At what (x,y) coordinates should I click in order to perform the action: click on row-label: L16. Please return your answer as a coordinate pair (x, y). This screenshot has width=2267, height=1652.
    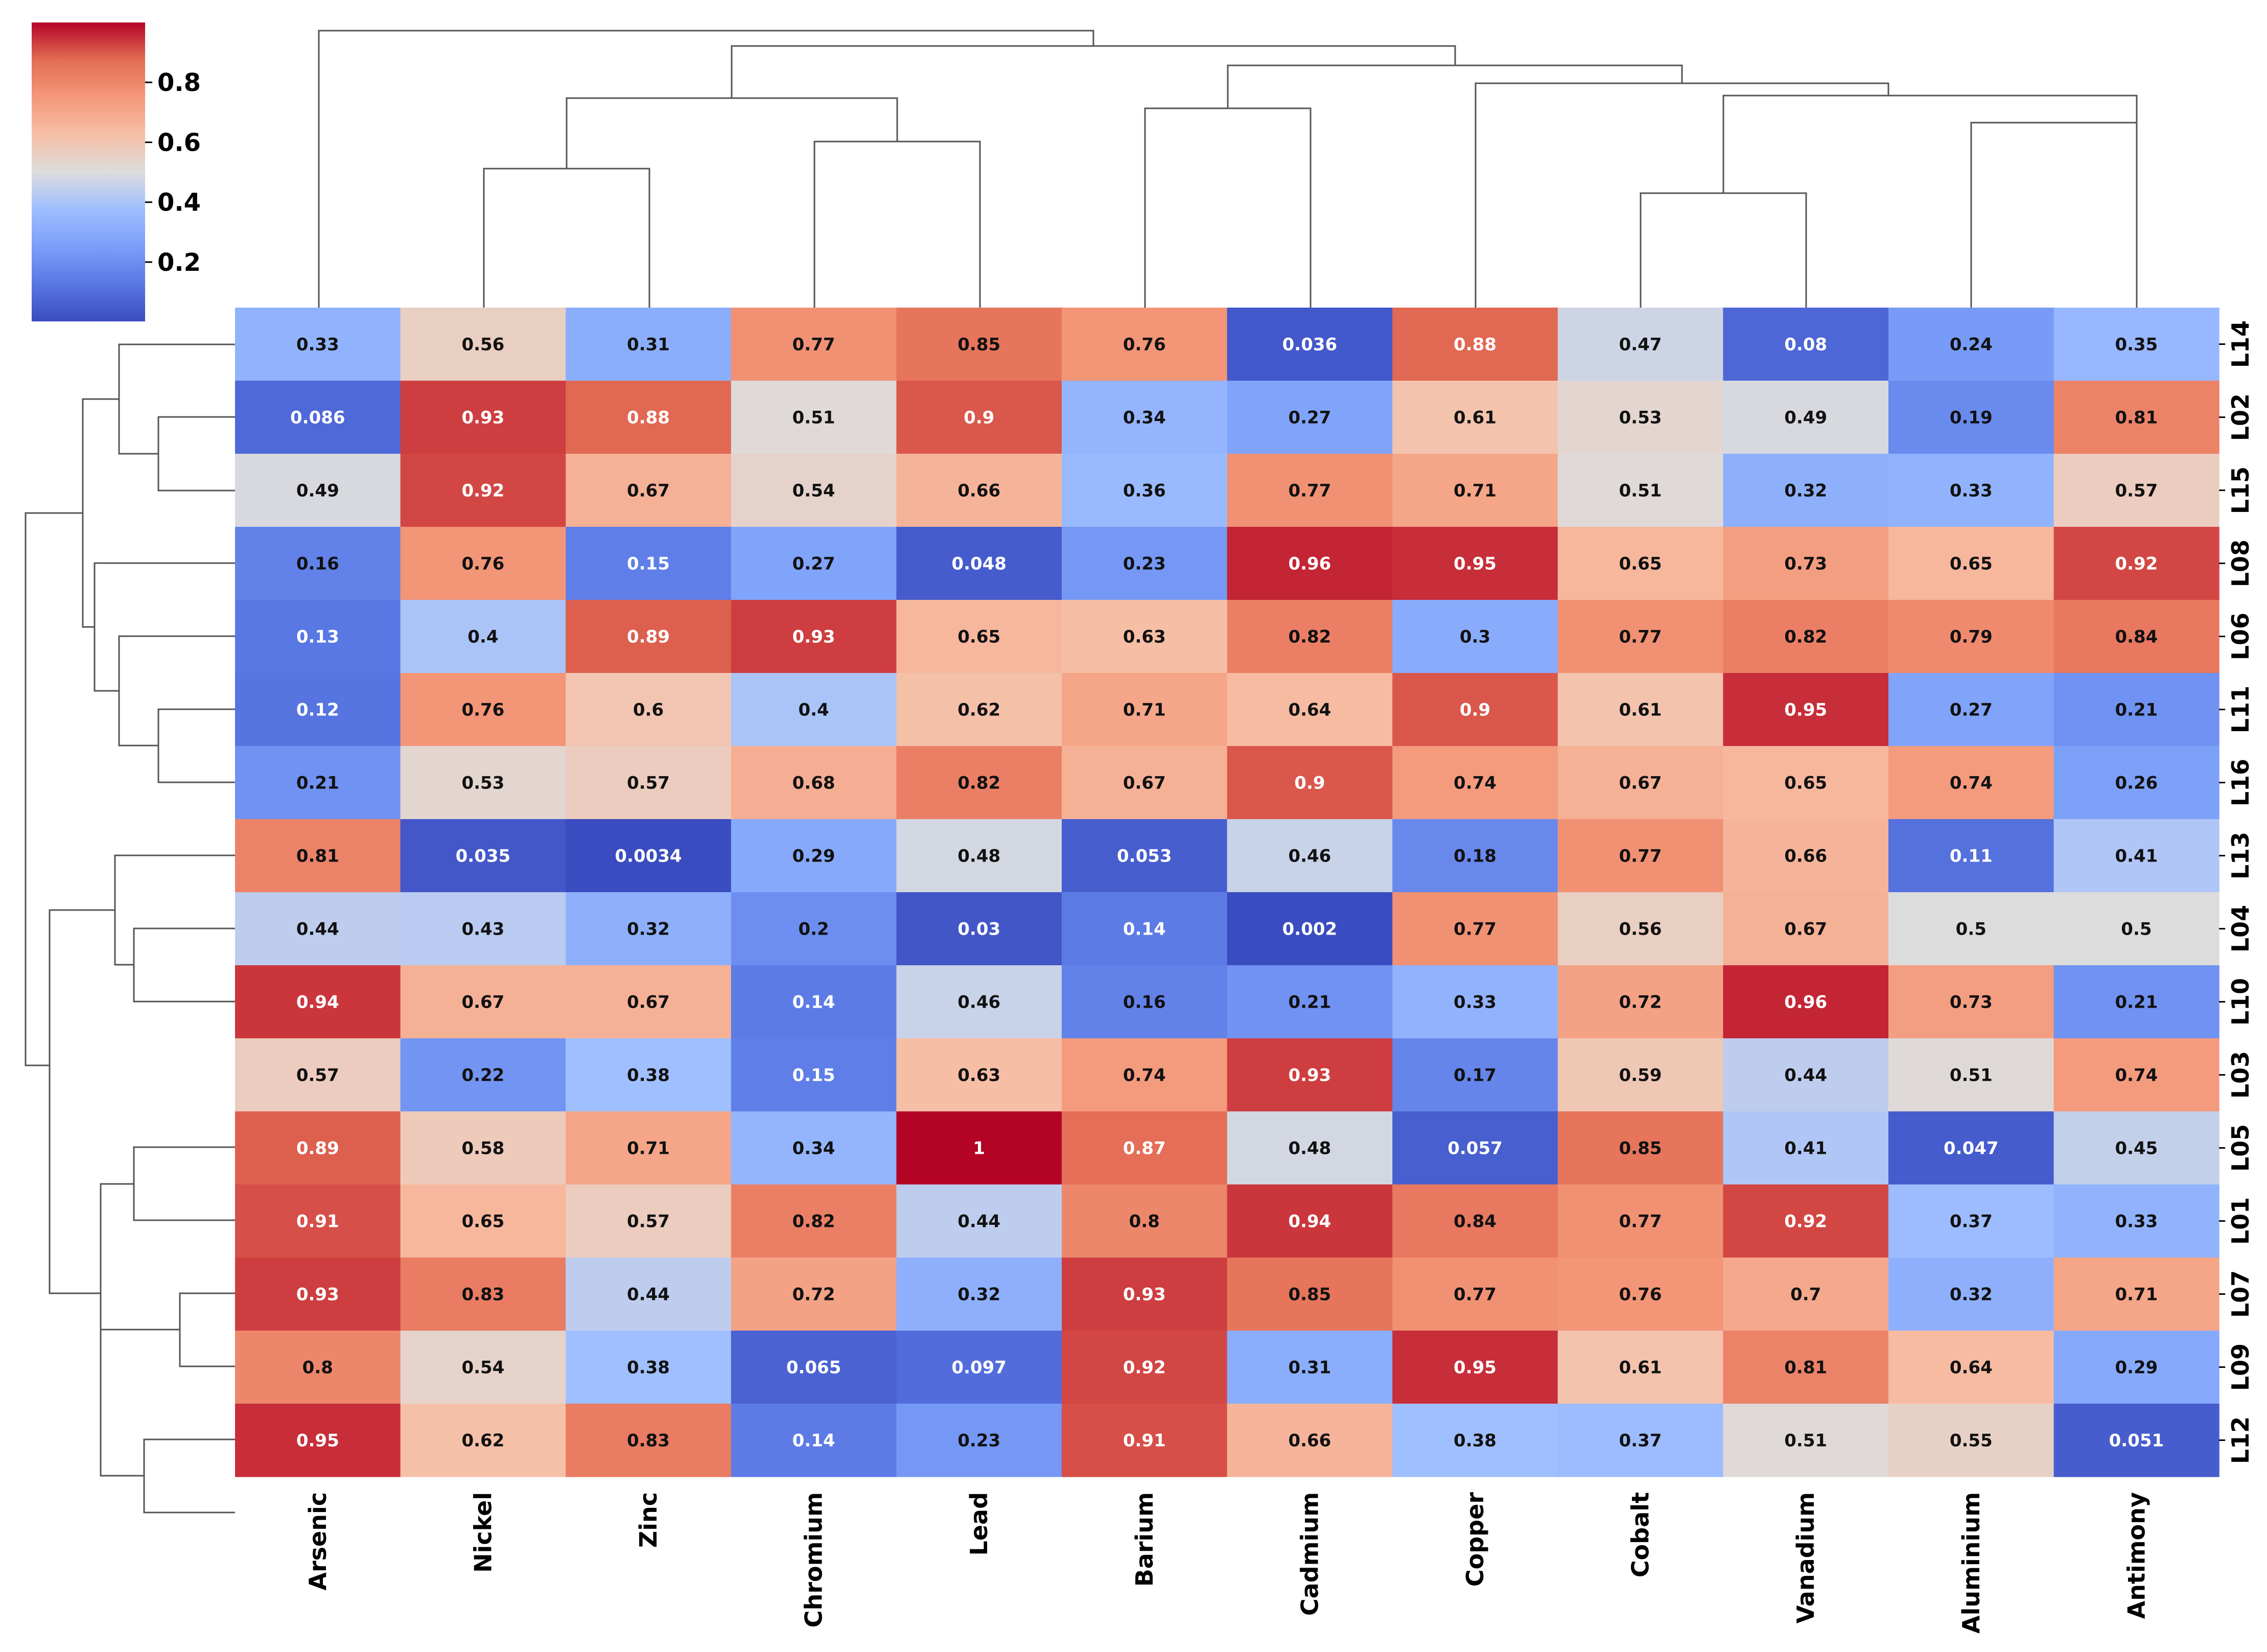
    Looking at the image, I should click on (2241, 782).